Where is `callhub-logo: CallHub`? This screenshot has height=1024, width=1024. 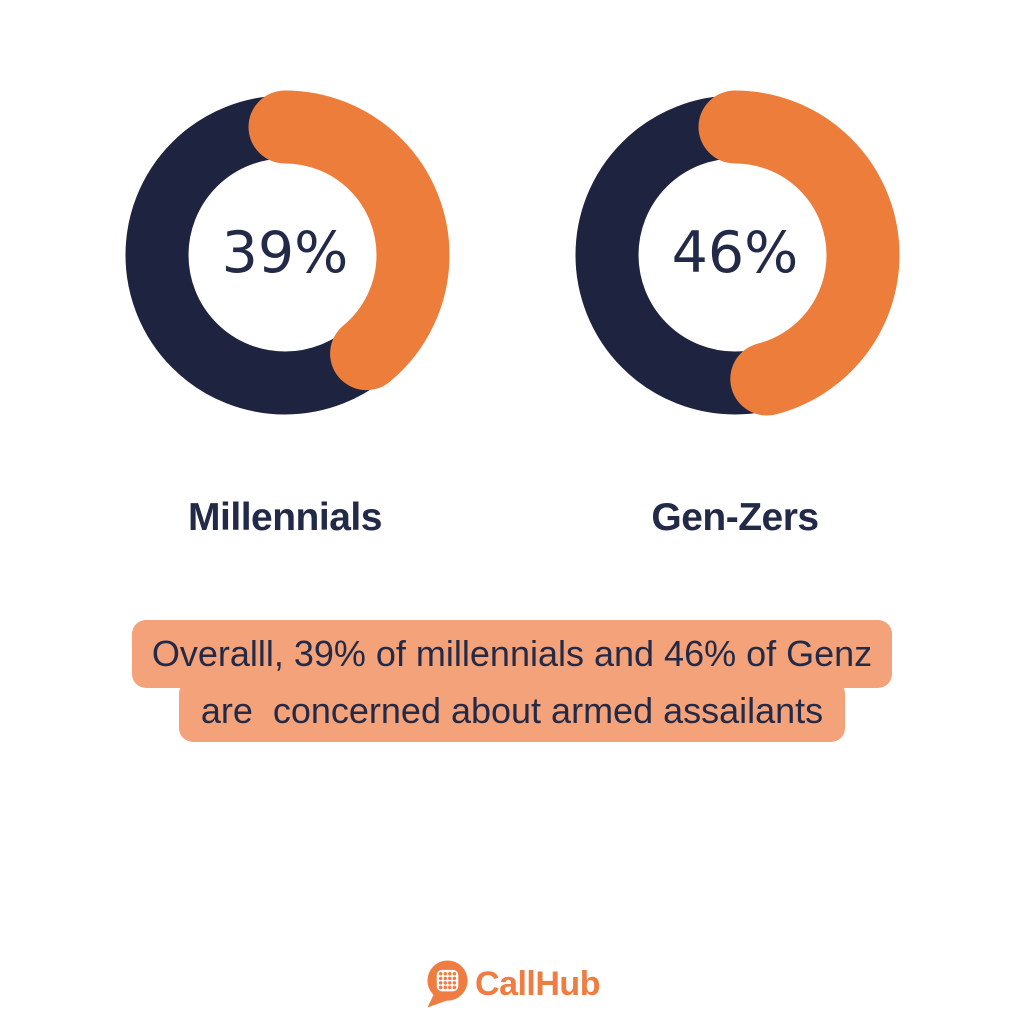 callhub-logo: CallHub is located at coordinates (512, 984).